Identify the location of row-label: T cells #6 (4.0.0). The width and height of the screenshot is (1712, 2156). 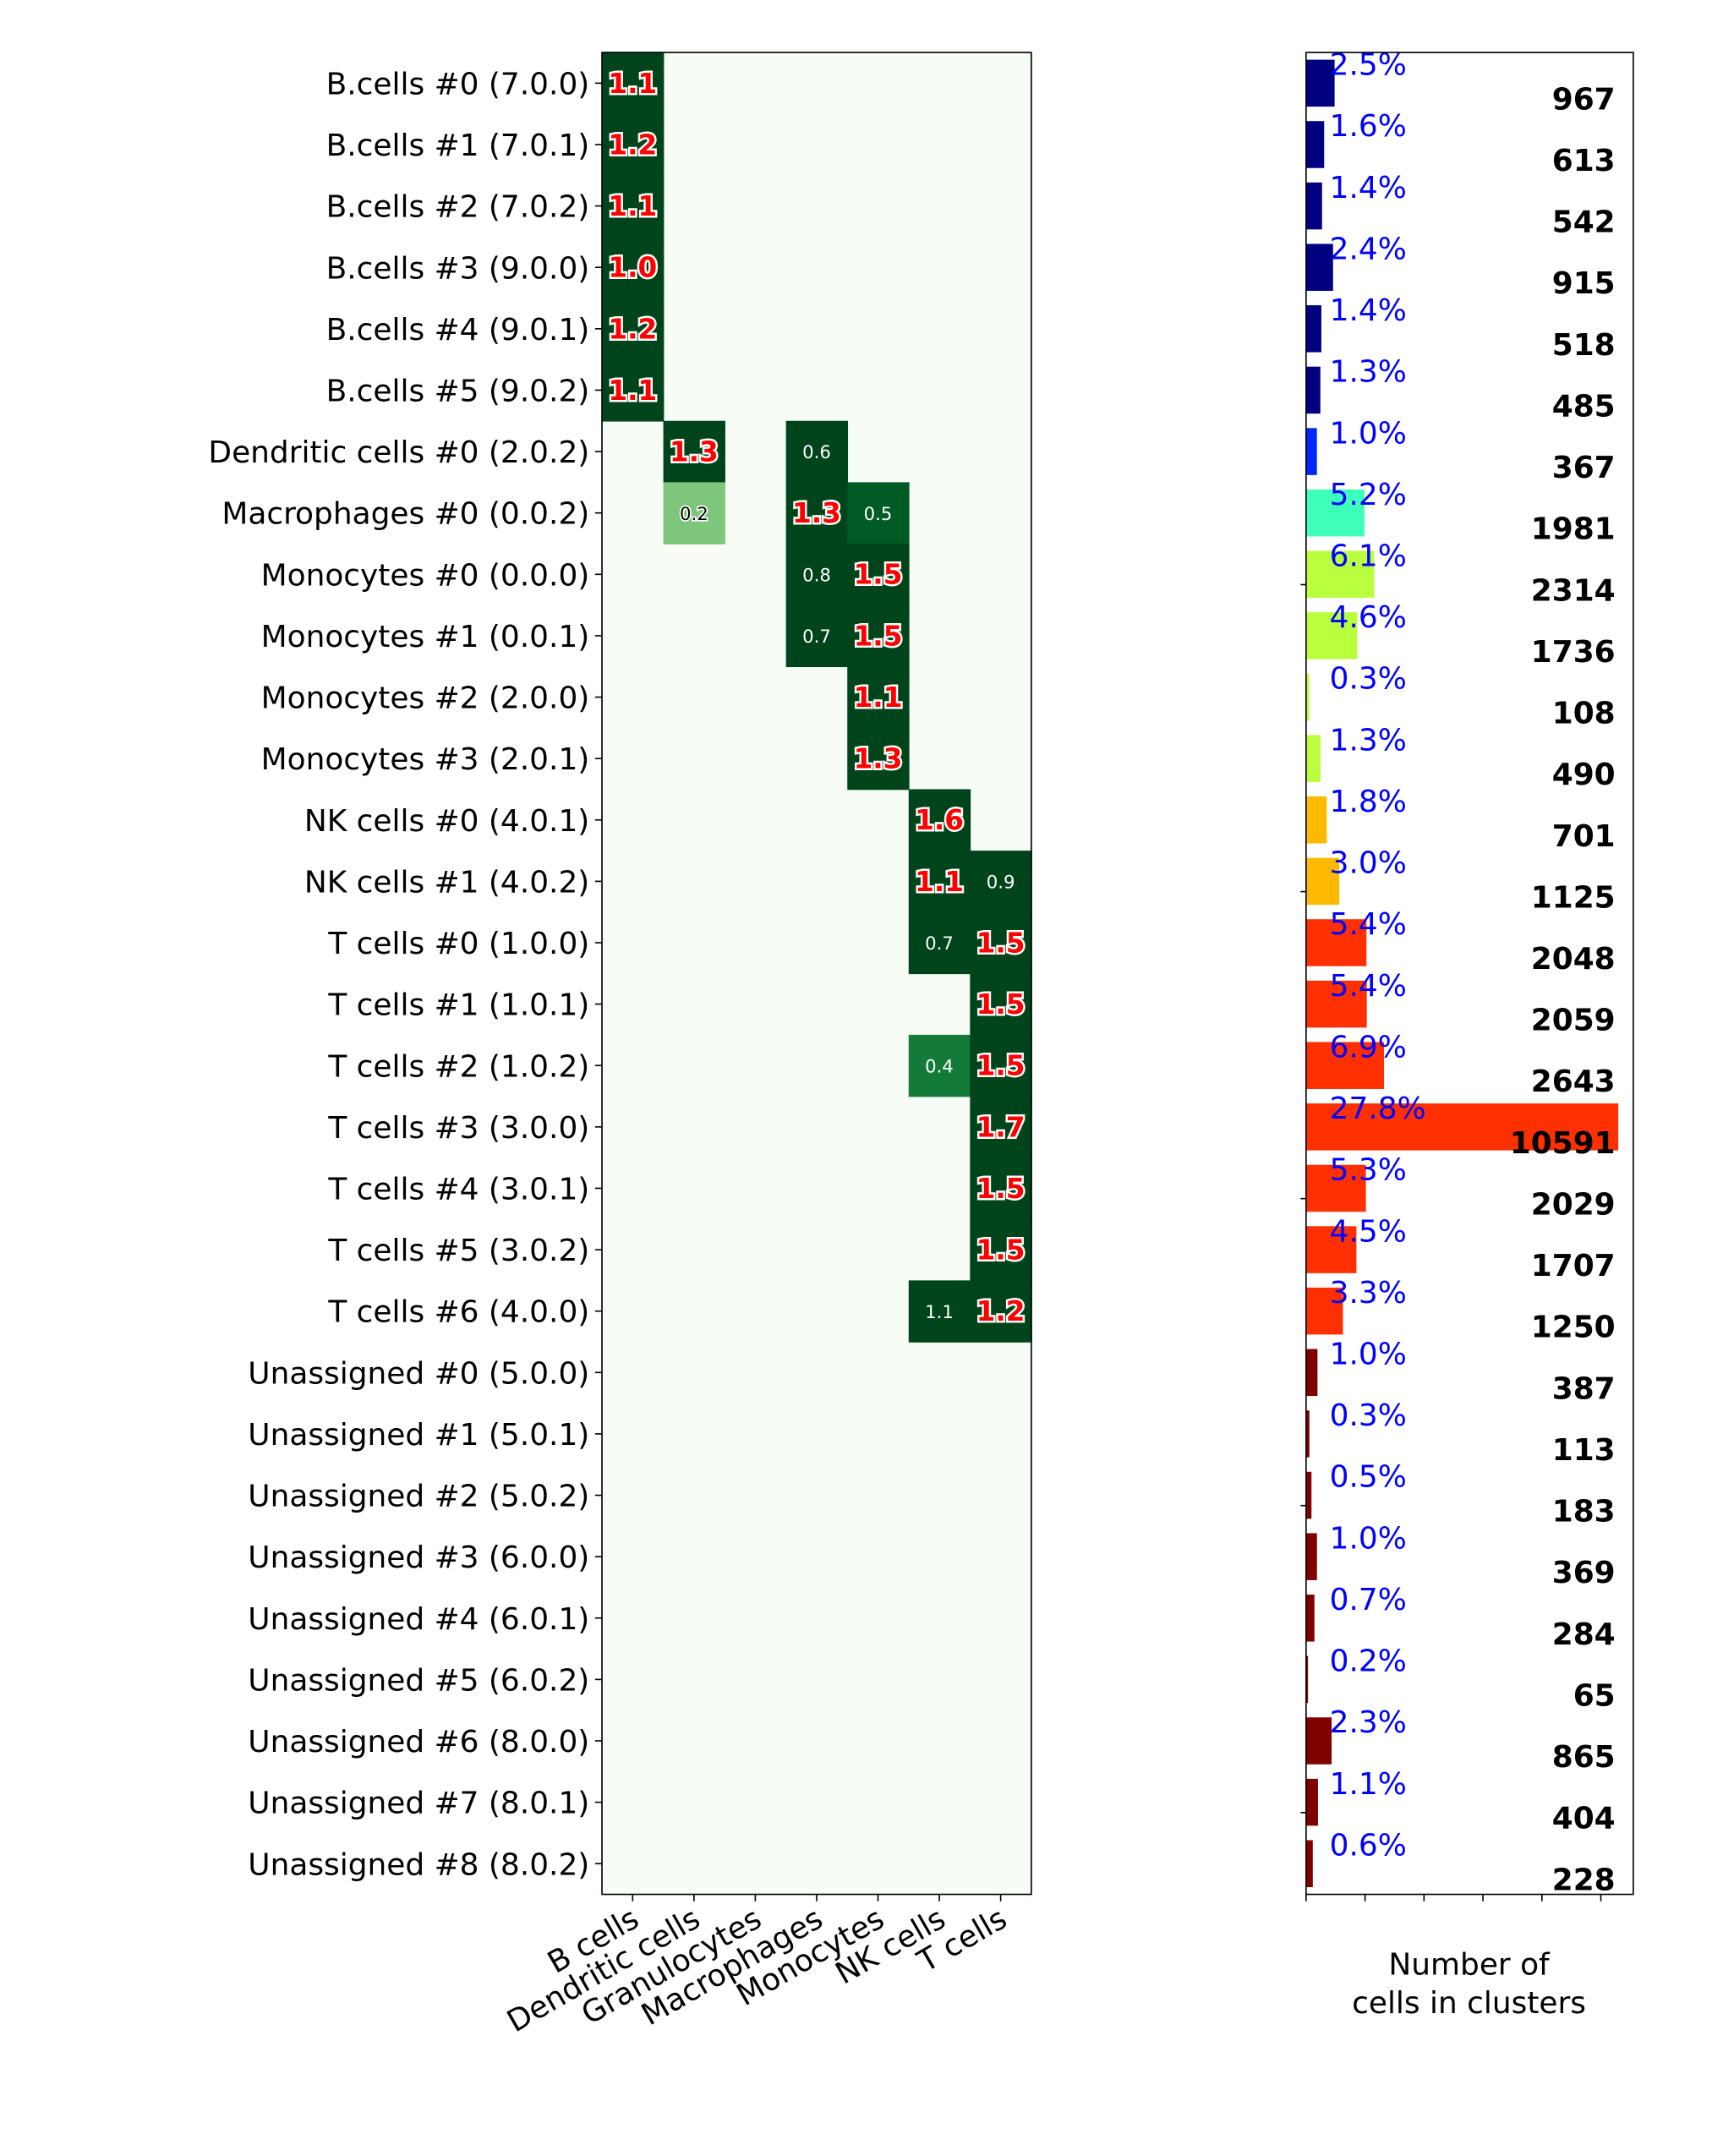
(458, 1312).